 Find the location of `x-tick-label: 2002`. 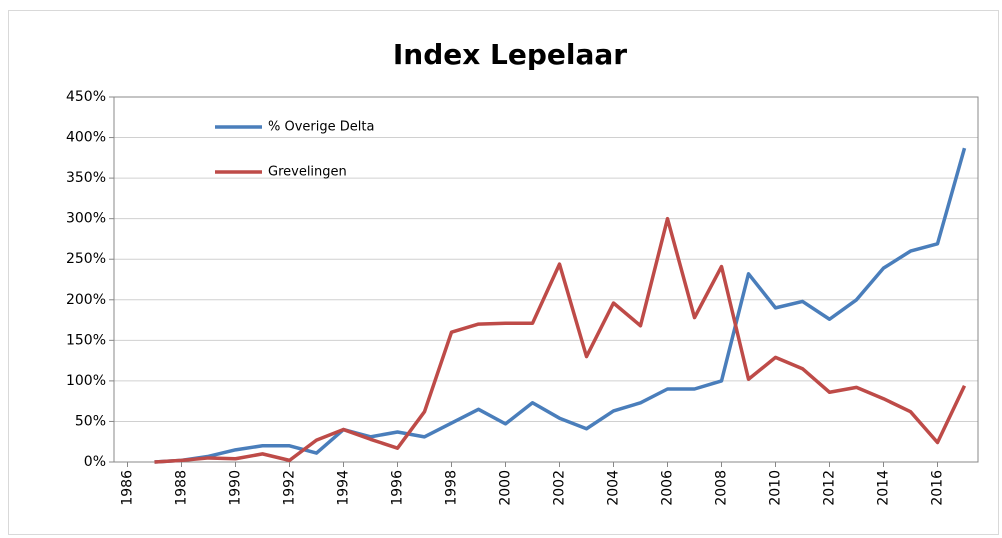

x-tick-label: 2002 is located at coordinates (560, 488).